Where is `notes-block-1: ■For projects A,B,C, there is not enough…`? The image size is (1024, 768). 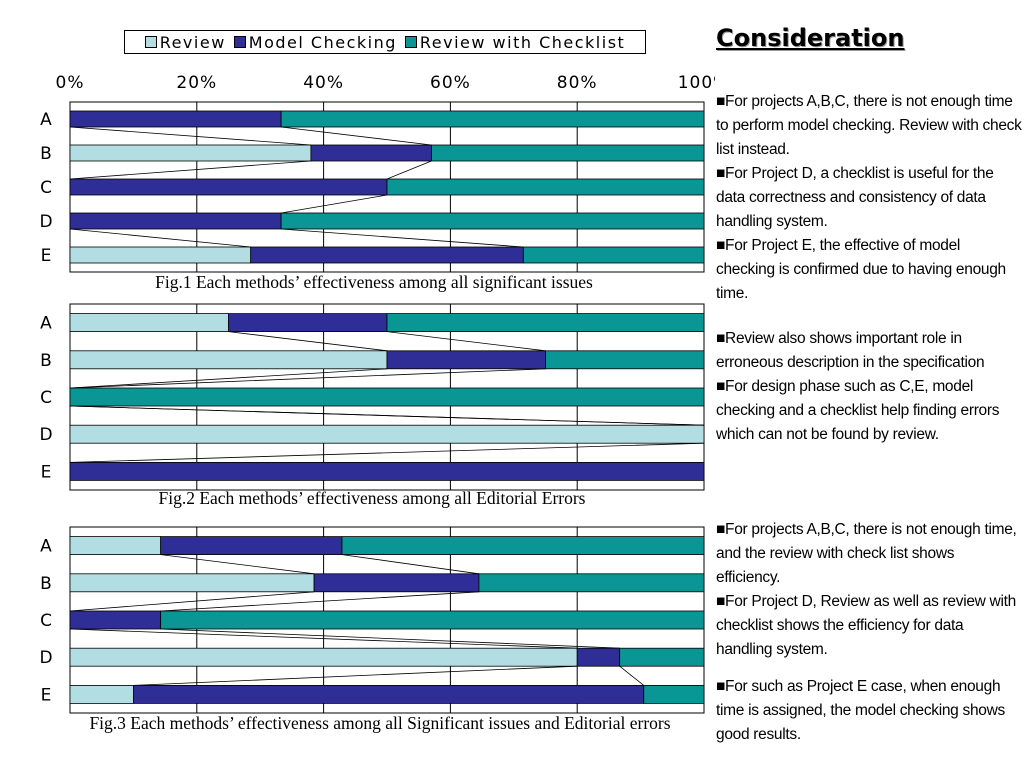 notes-block-1: ■For projects A,B,C, there is not enough… is located at coordinates (869, 198).